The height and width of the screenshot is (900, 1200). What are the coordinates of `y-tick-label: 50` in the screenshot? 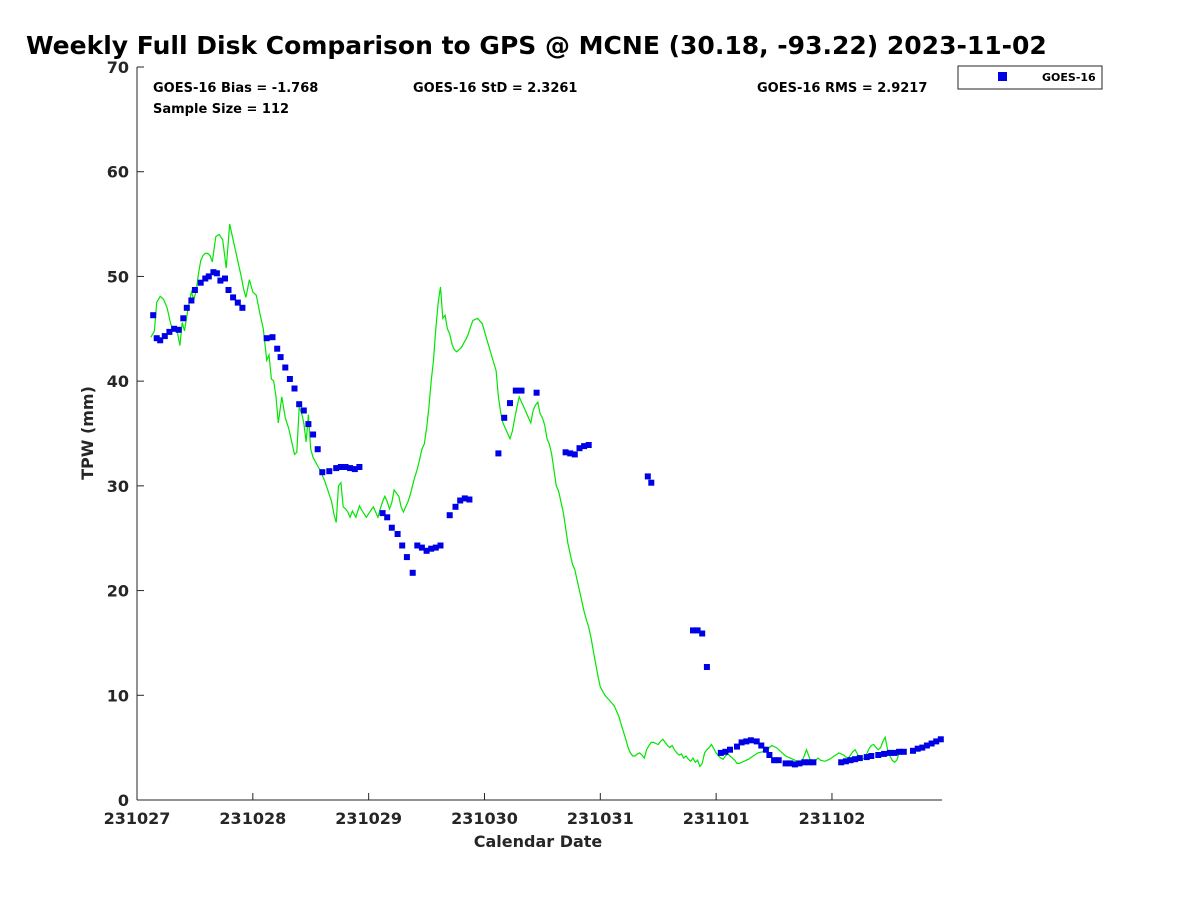 It's located at (118, 276).